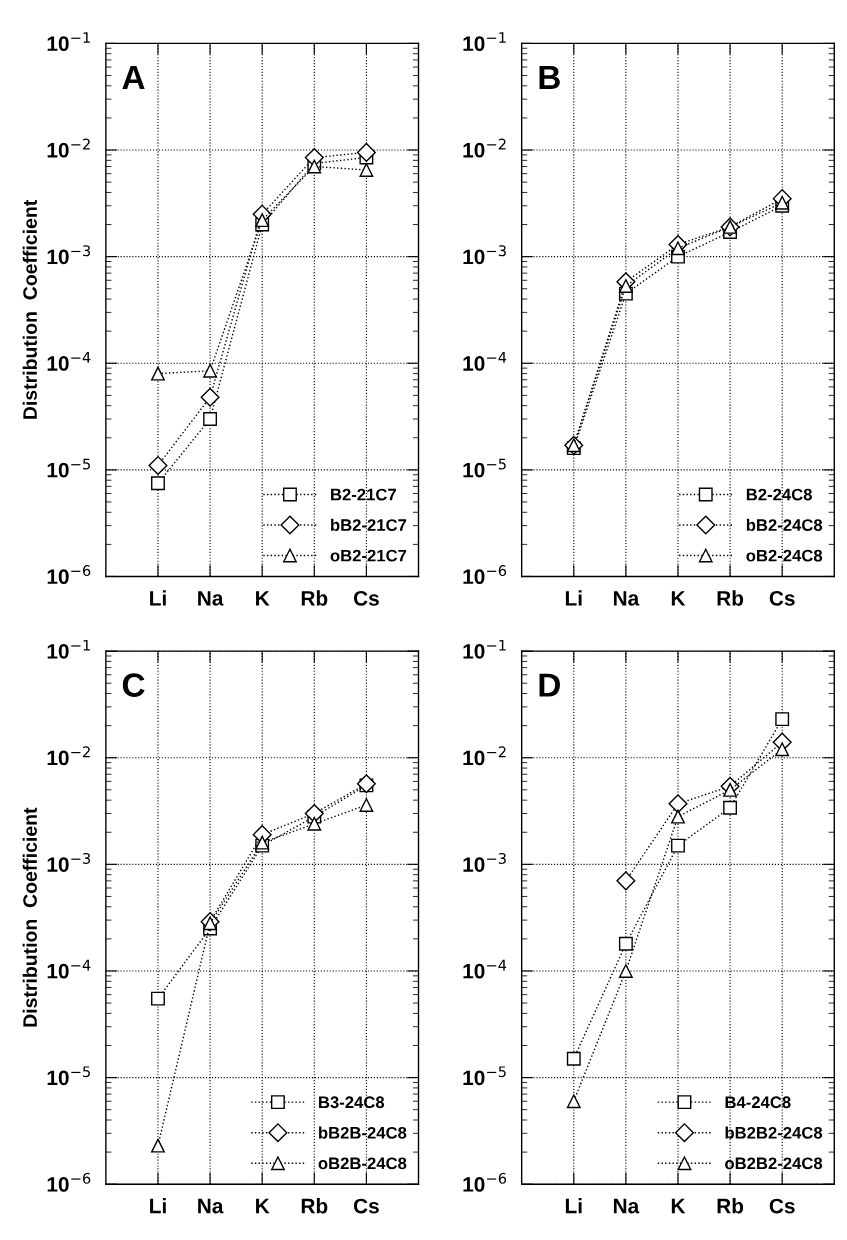 The width and height of the screenshot is (847, 1240). Describe the element at coordinates (758, 1102) in the screenshot. I see `legend-label: B4-24C8` at that location.